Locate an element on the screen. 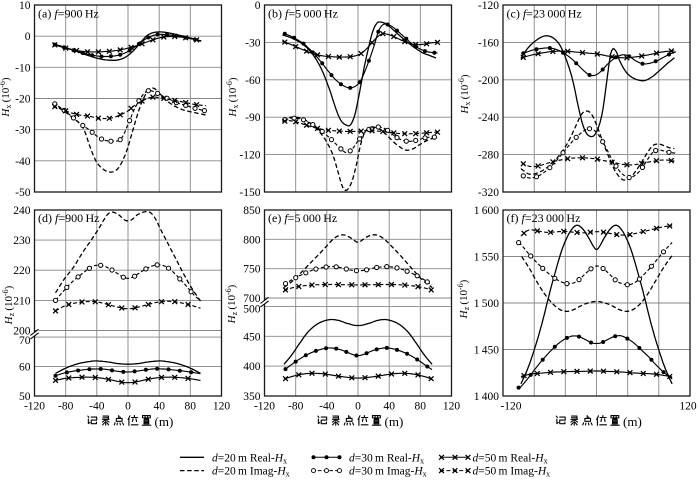  svg-text: -90 is located at coordinates (253, 118).